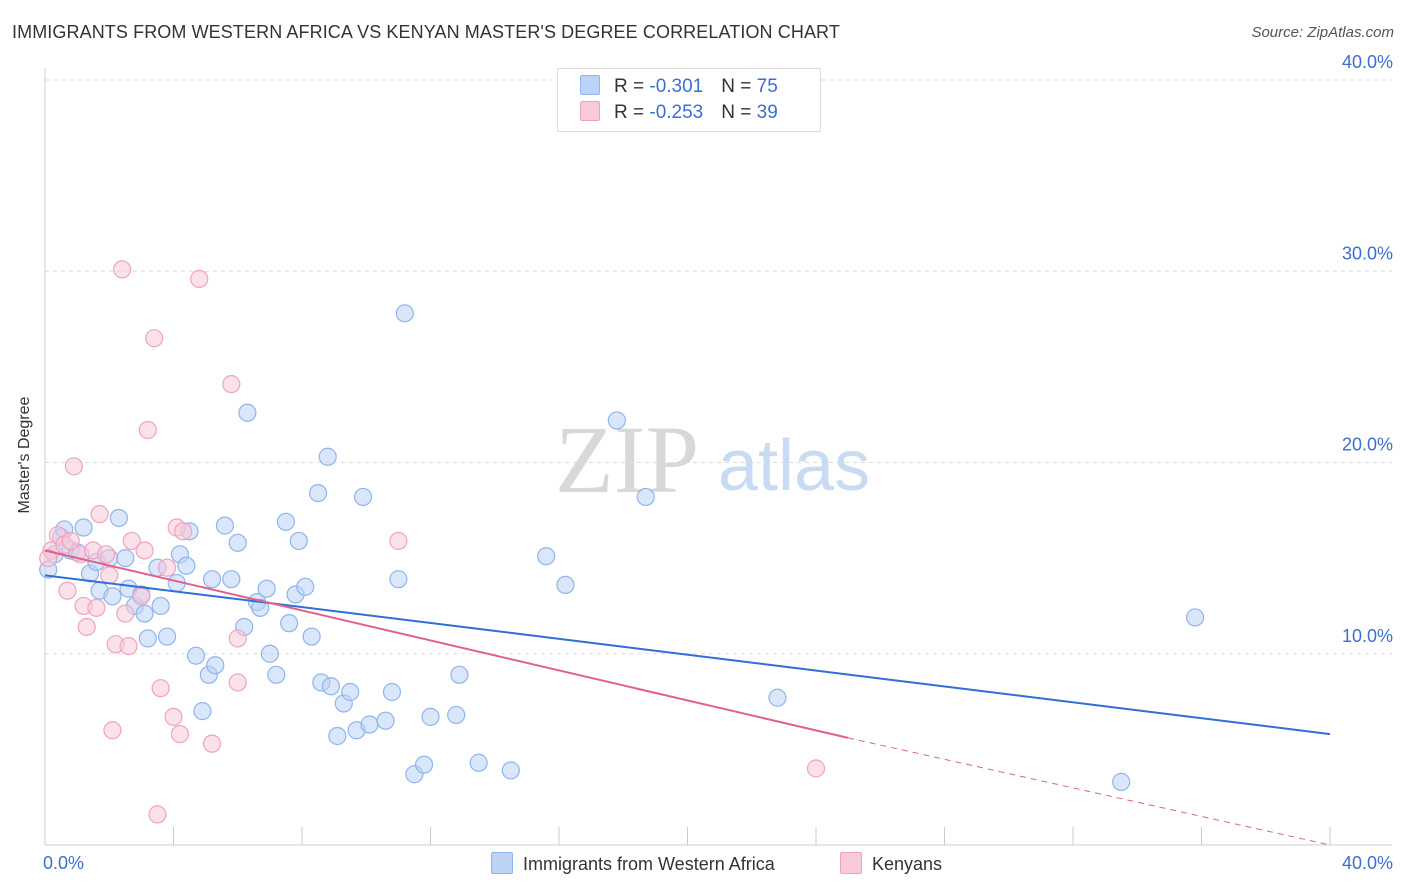 The height and width of the screenshot is (892, 1406). I want to click on trend-line-kenyans, so click(446, 644).